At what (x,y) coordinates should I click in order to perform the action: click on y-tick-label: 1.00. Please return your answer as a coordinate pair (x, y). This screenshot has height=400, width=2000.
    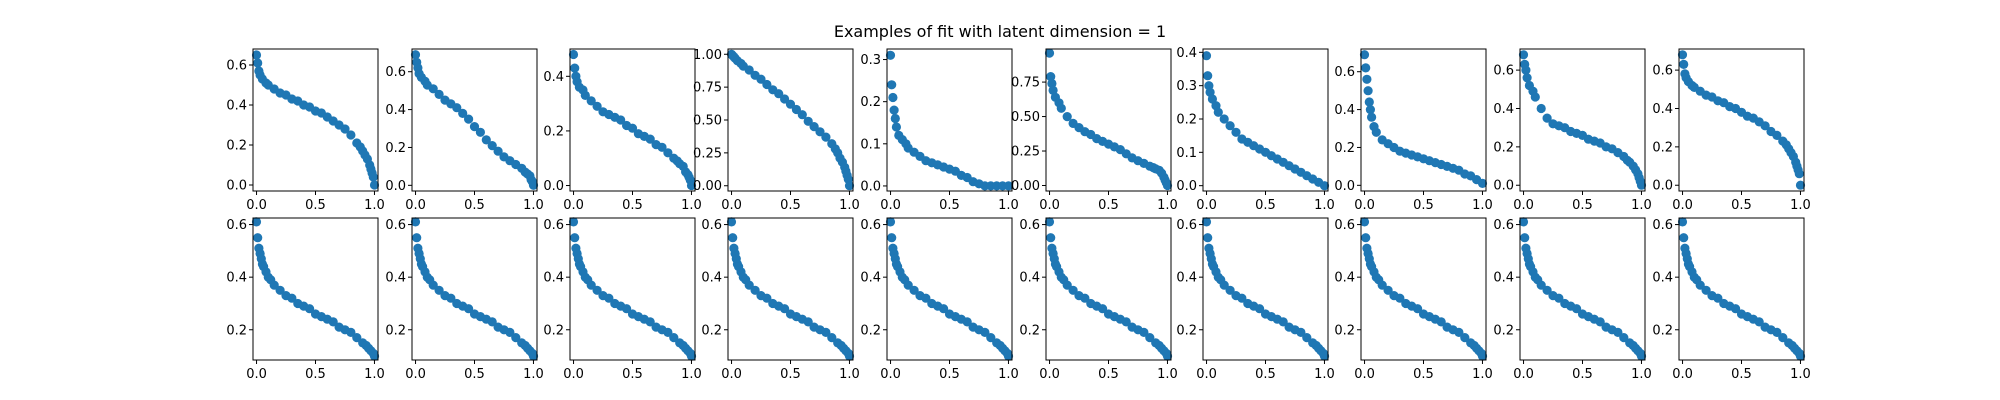
    Looking at the image, I should click on (707, 55).